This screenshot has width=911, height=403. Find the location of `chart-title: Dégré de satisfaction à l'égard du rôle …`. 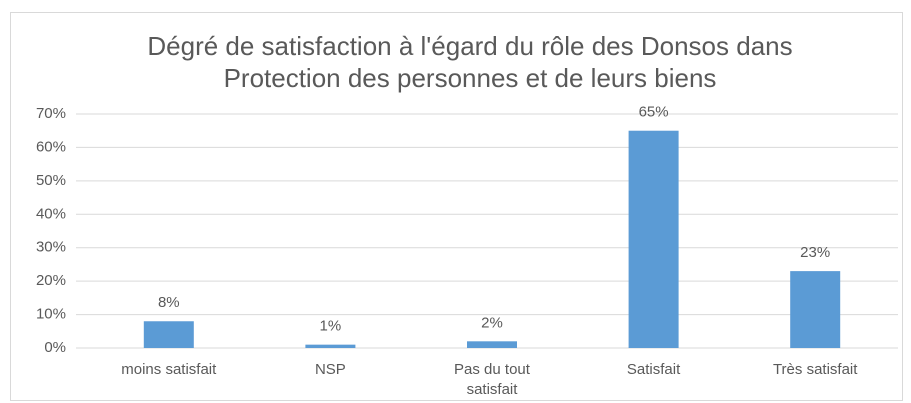

chart-title: Dégré de satisfaction à l'égard du rôle … is located at coordinates (470, 62).